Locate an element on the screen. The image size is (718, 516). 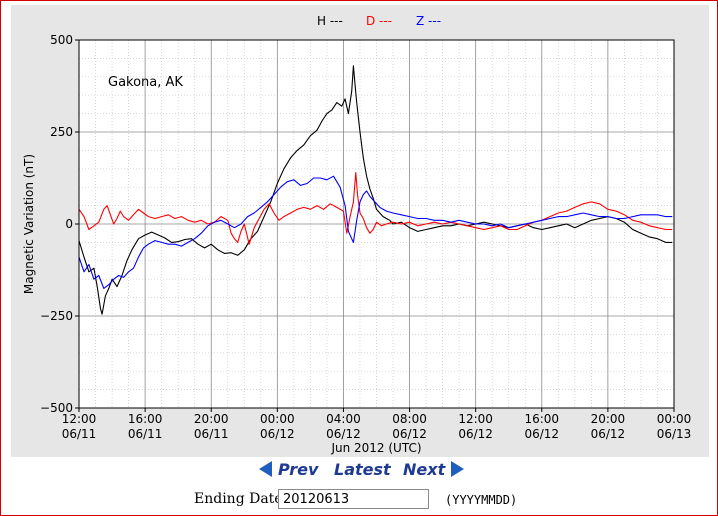
navigation-bar: Prev Latest Next is located at coordinates (359, 471).